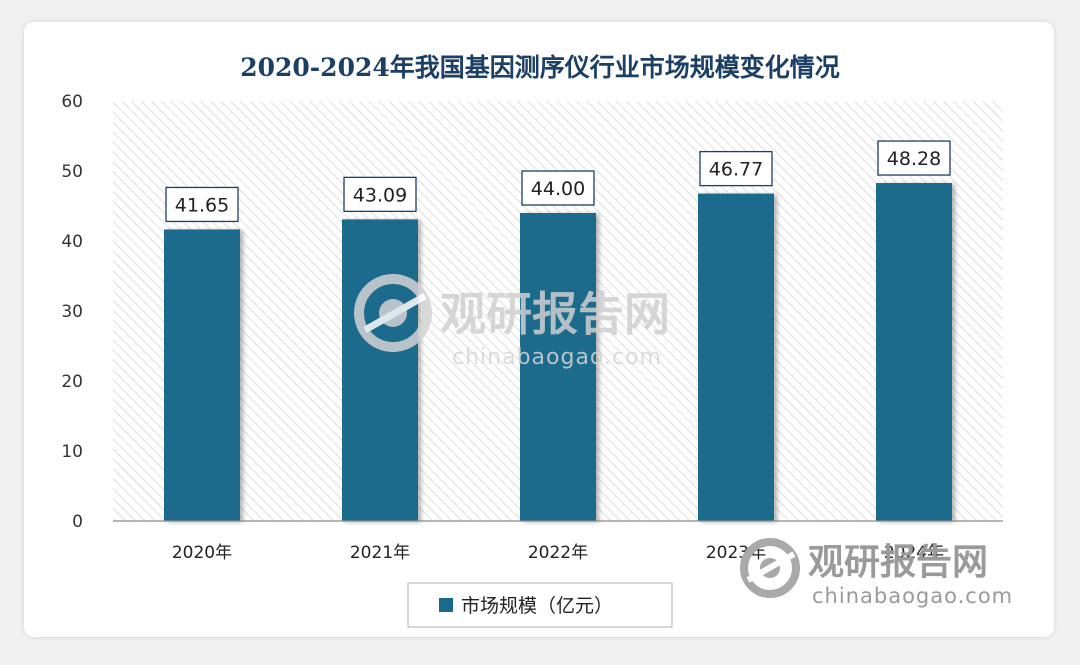  Describe the element at coordinates (914, 553) in the screenshot. I see `x-tick-label: 2024年` at that location.